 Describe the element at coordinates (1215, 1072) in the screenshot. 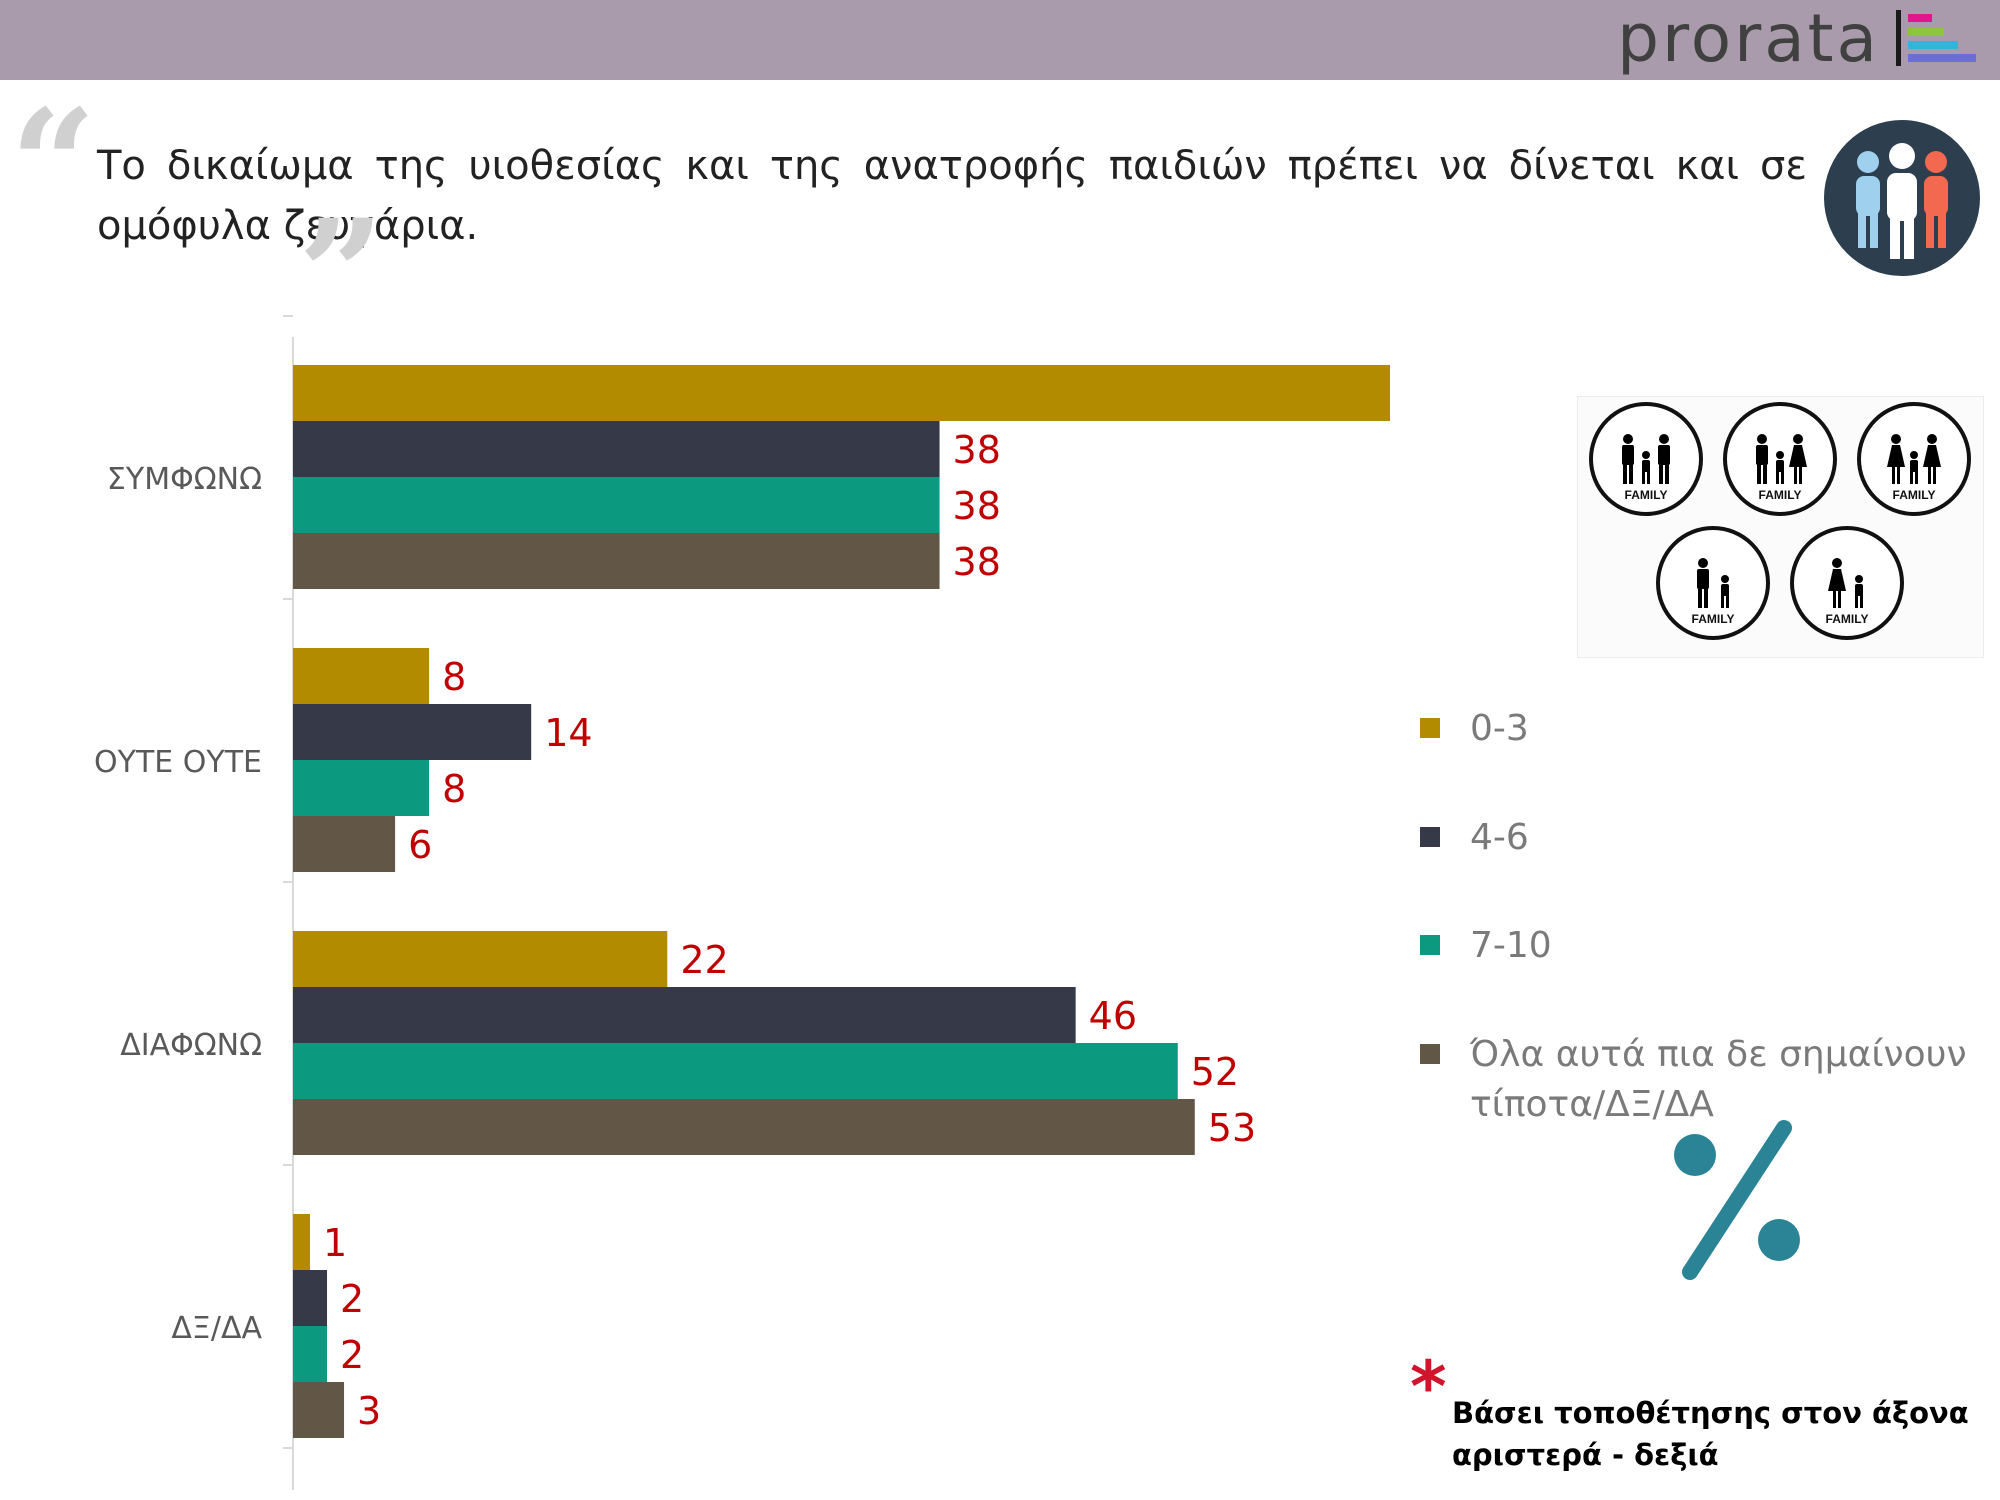

I see `data-label: 52` at that location.